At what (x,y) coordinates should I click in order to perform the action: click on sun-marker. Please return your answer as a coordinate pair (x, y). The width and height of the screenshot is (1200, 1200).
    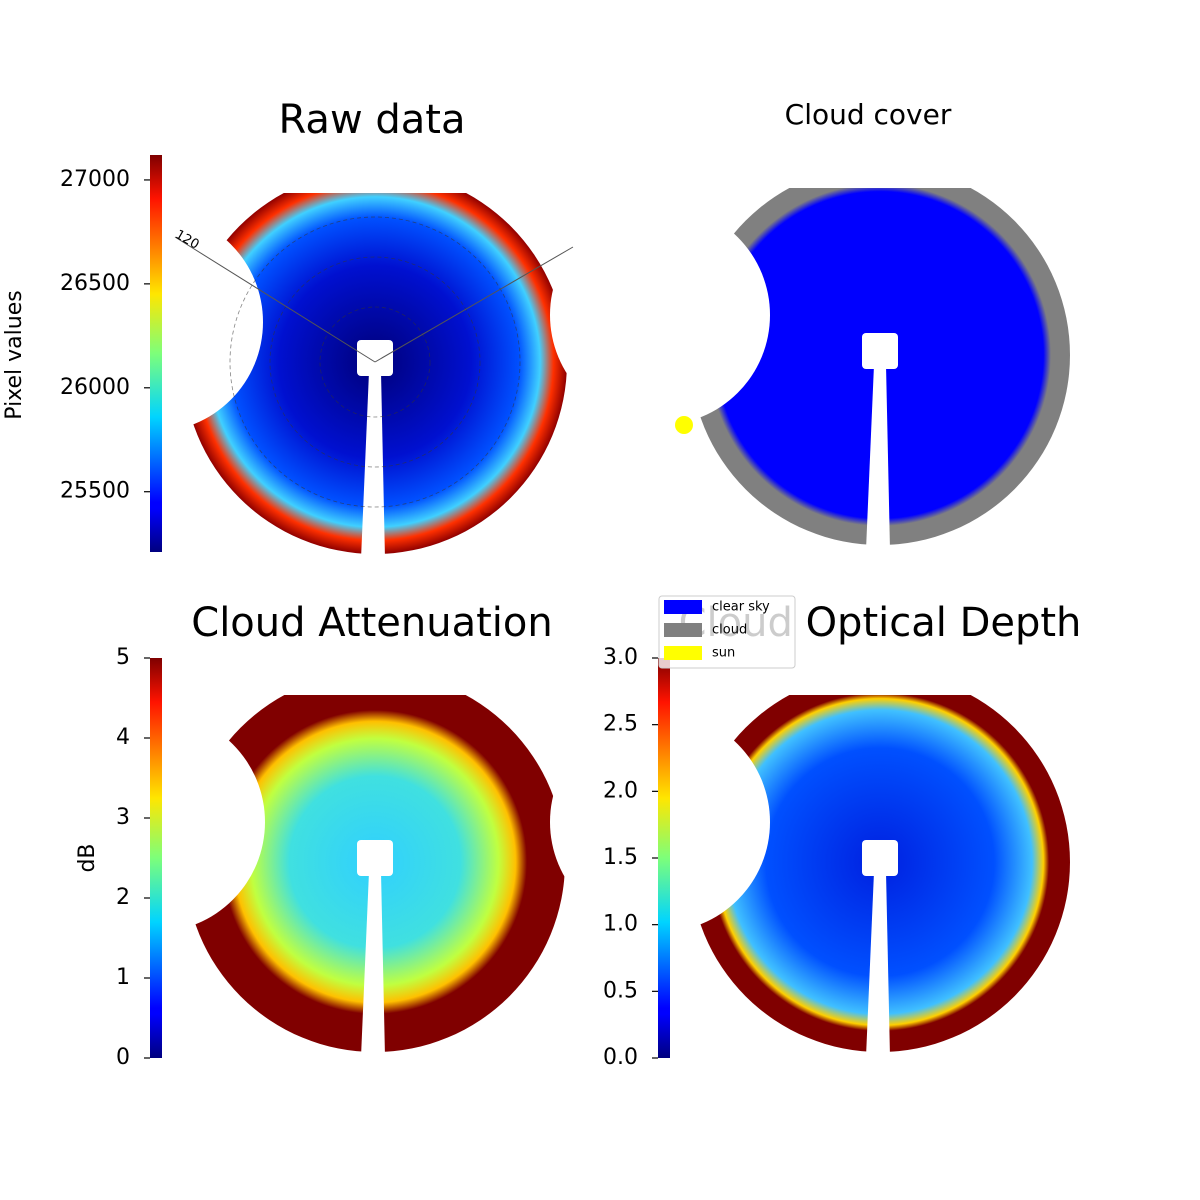
    Looking at the image, I should click on (684, 425).